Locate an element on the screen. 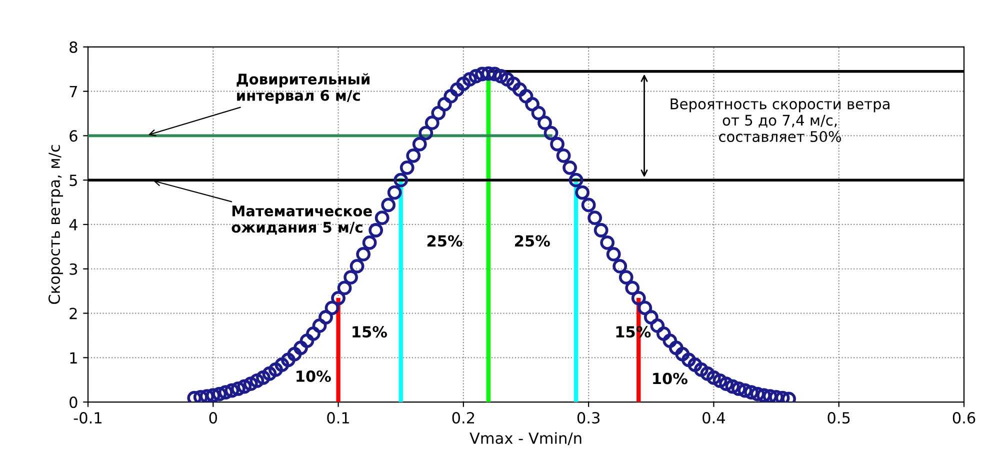 This screenshot has height=460, width=1000. y-tick-label: 6 is located at coordinates (74, 136).